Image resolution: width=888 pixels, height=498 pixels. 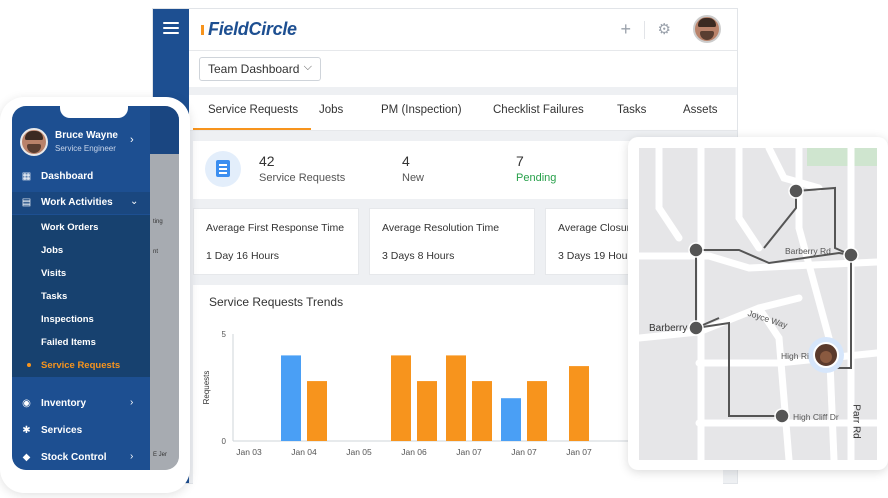 I want to click on metric-value: 1 Day 16 Hours, so click(x=242, y=256).